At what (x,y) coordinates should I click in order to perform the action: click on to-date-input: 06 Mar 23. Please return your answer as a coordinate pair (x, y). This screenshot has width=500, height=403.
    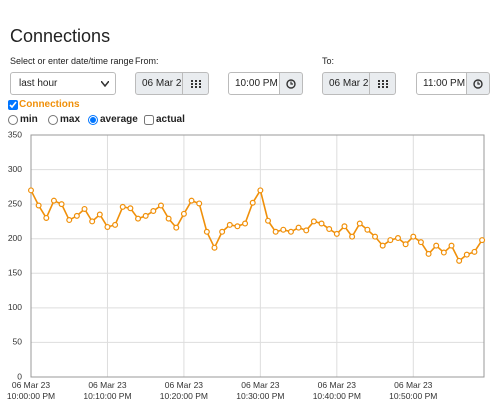
    Looking at the image, I should click on (346, 83).